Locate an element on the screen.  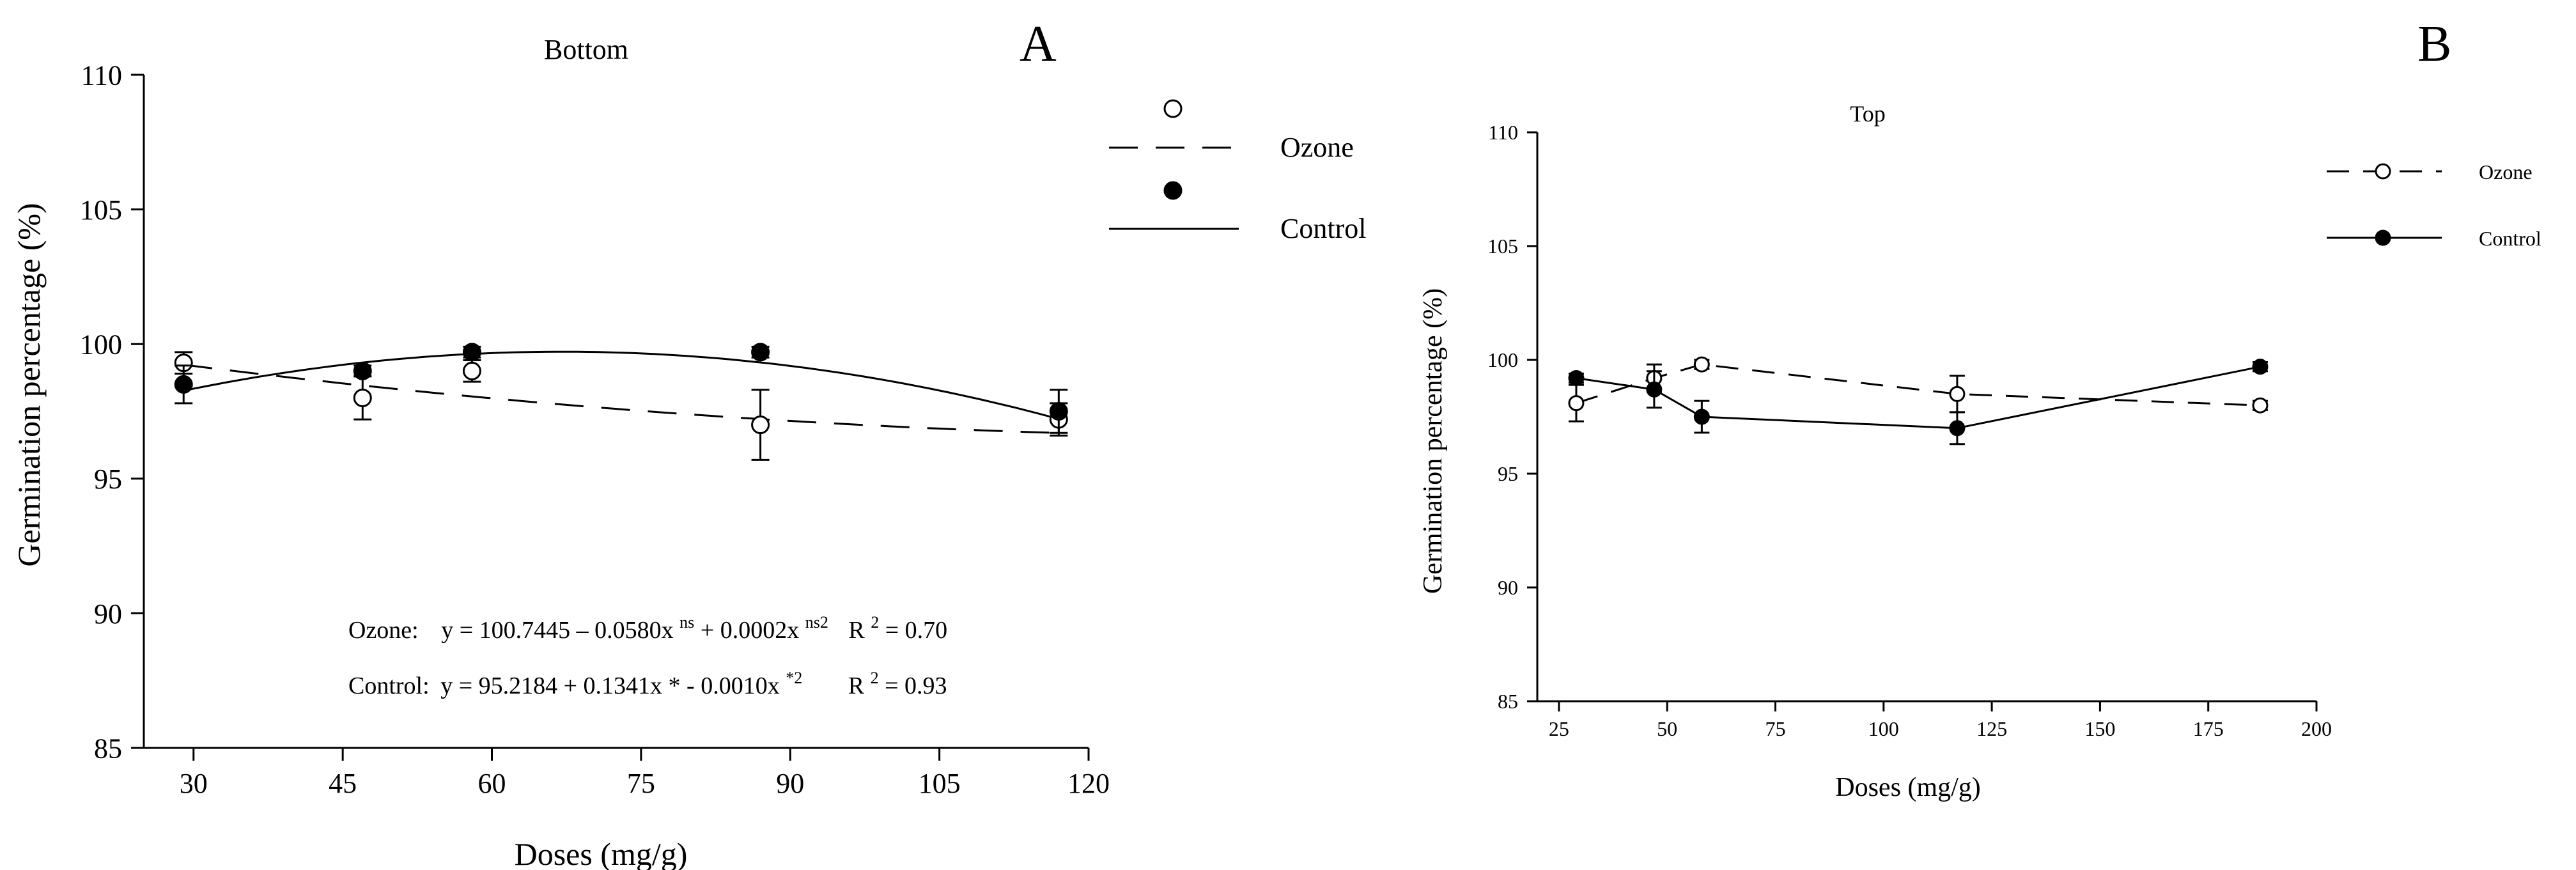
x-tick-label: 45 is located at coordinates (343, 783).